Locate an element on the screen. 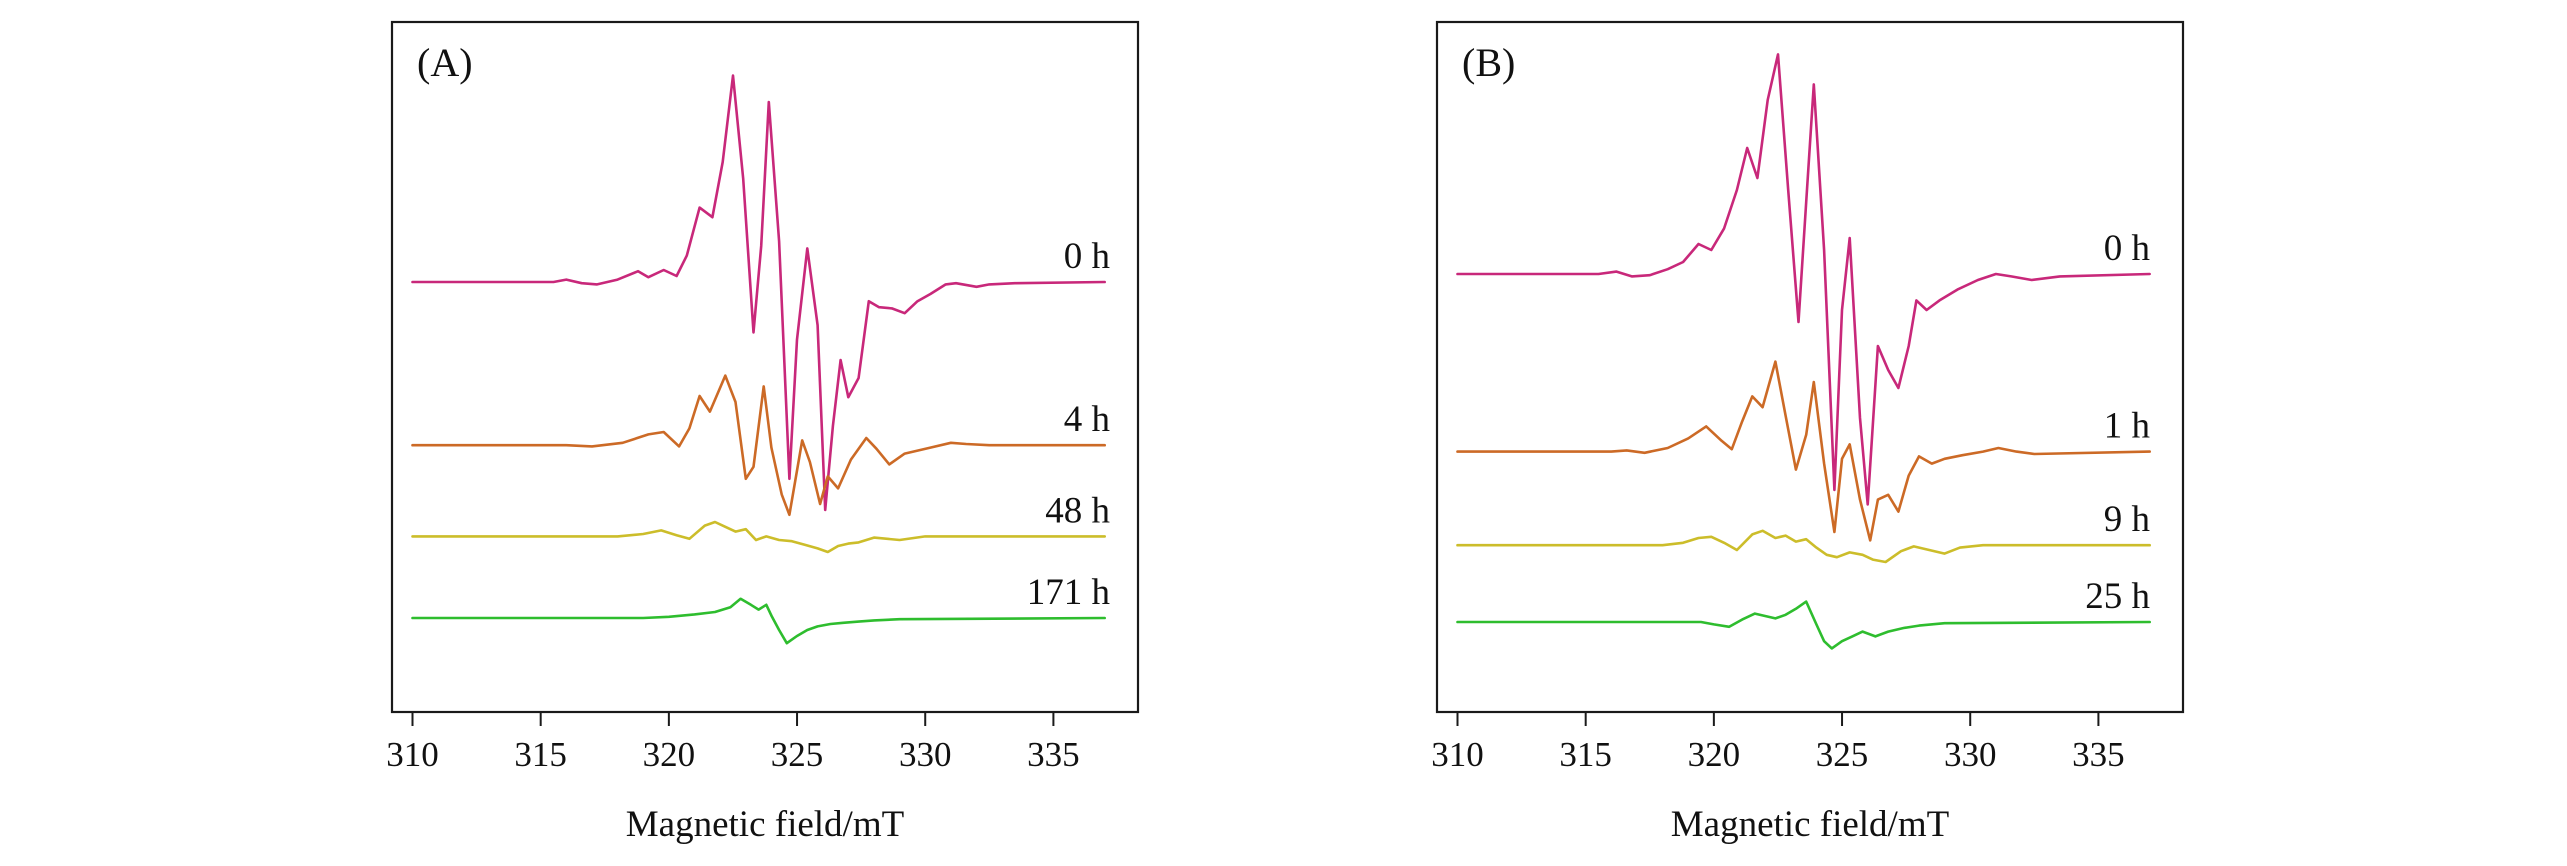  panel-a-x-tick-label-330: 330 is located at coordinates (925, 754).